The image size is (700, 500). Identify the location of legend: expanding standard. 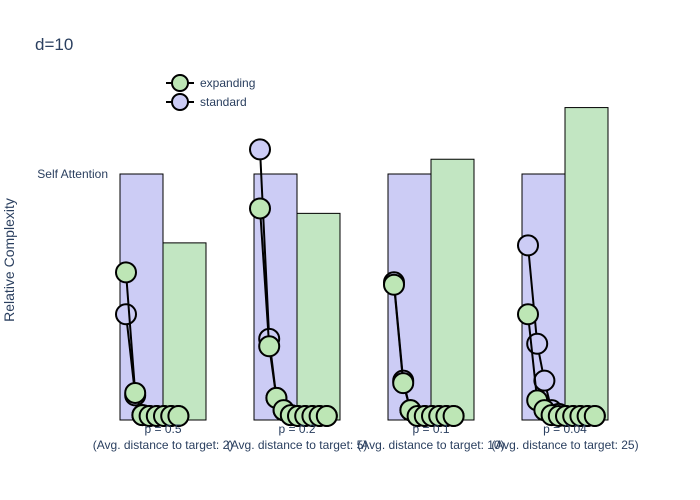
(210, 92).